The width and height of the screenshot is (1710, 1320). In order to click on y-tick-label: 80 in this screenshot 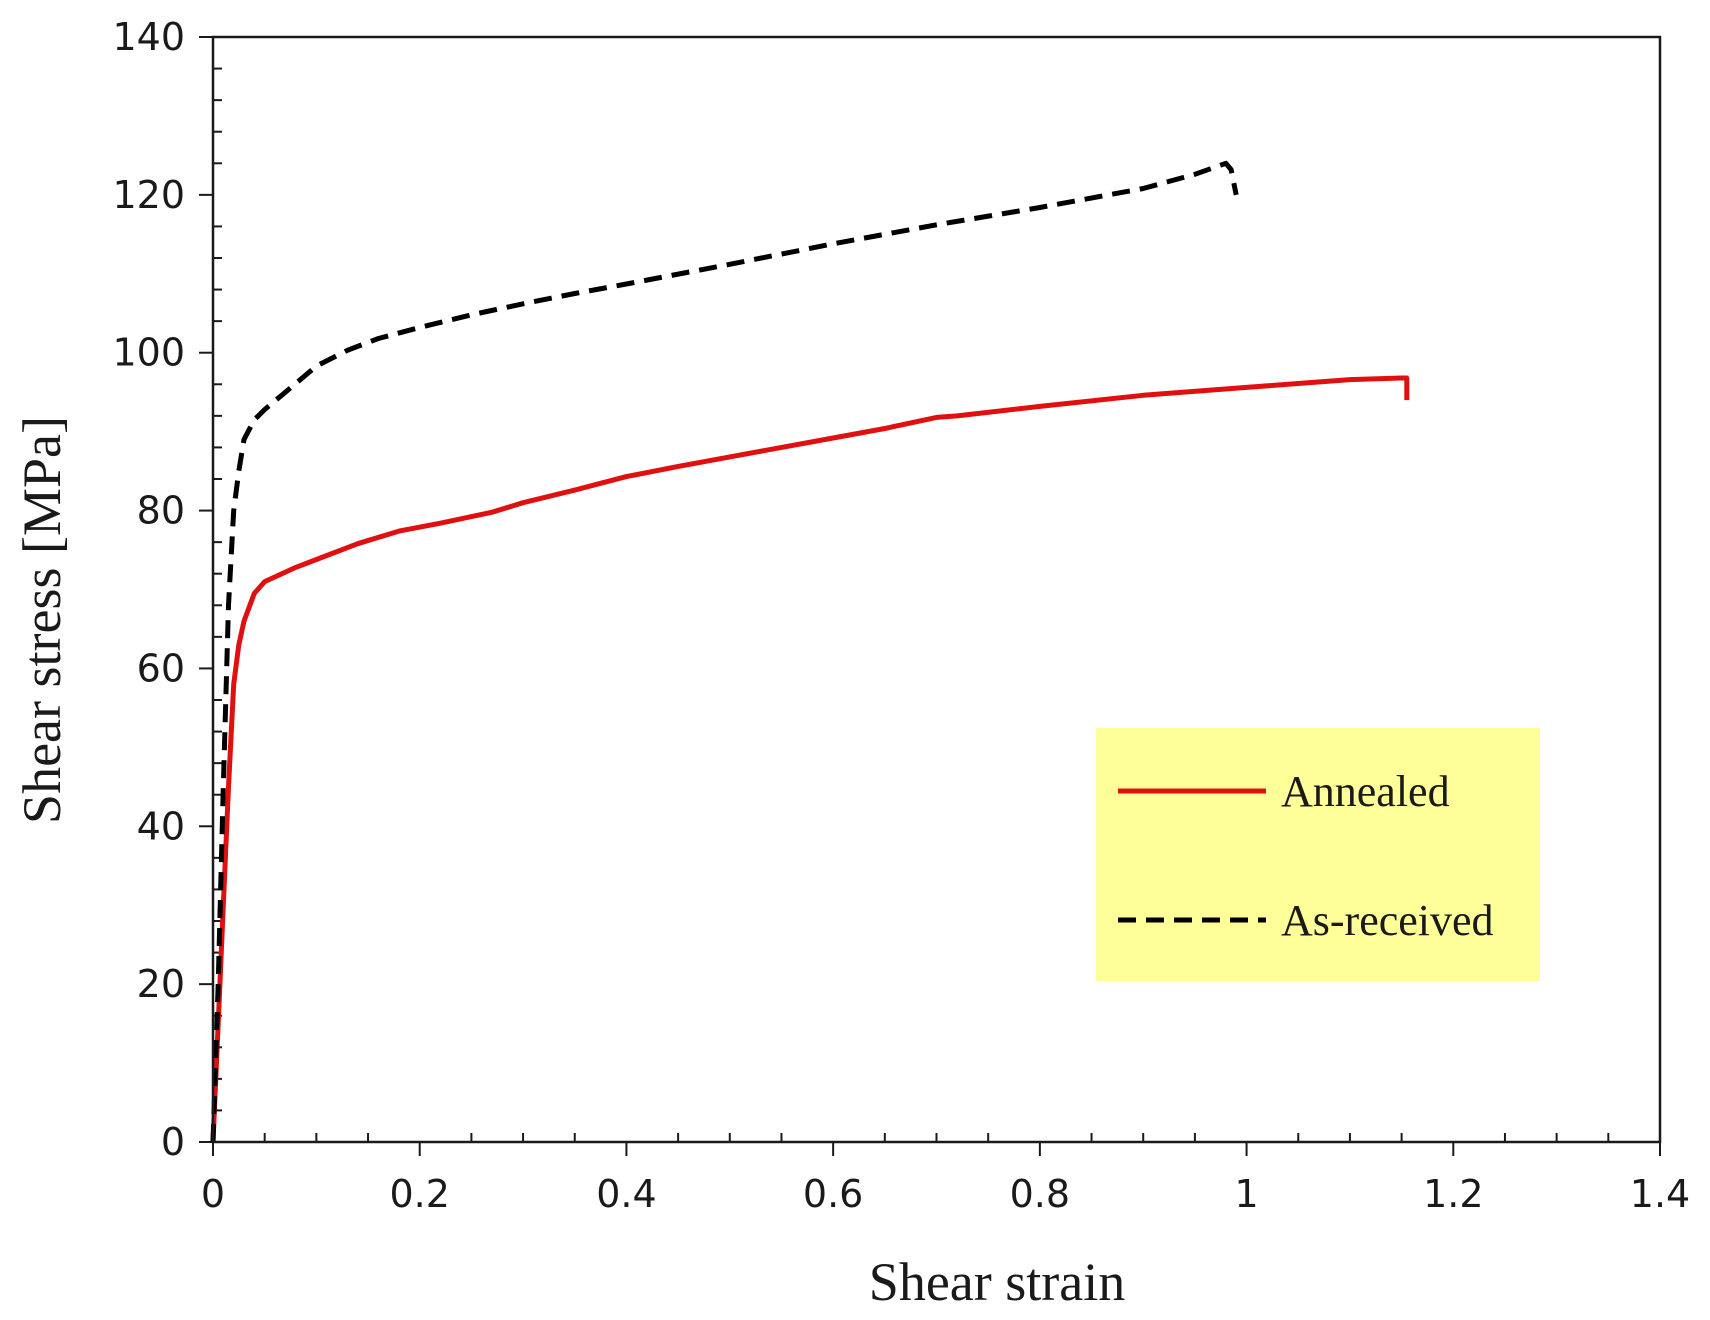, I will do `click(161, 511)`.